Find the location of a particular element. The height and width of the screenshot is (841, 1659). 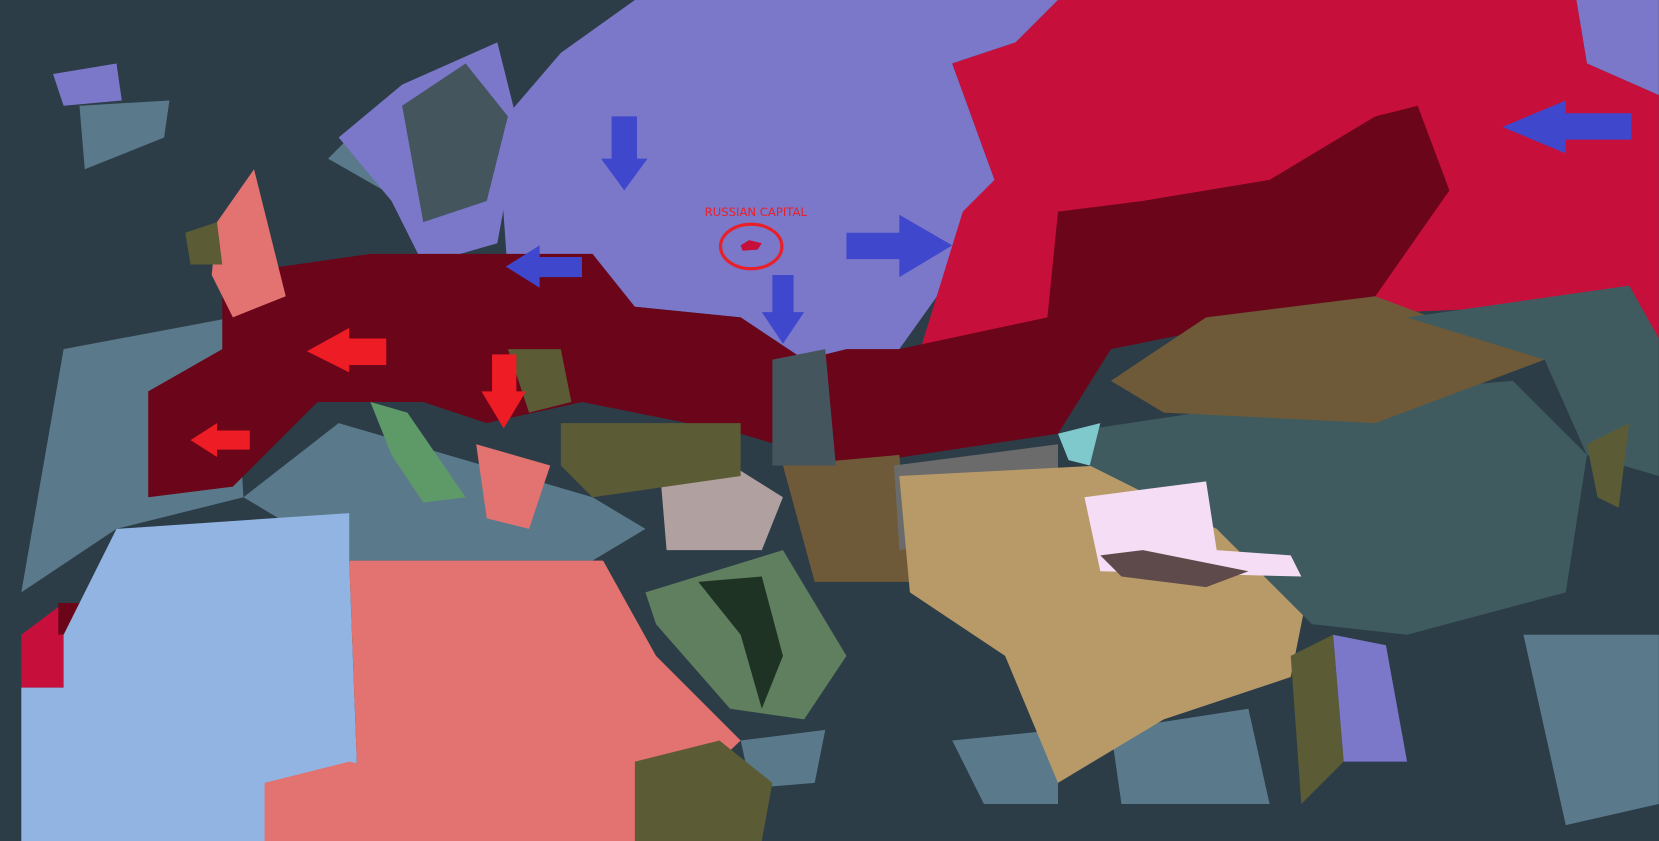

region-arabia-interior is located at coordinates (740, 642).